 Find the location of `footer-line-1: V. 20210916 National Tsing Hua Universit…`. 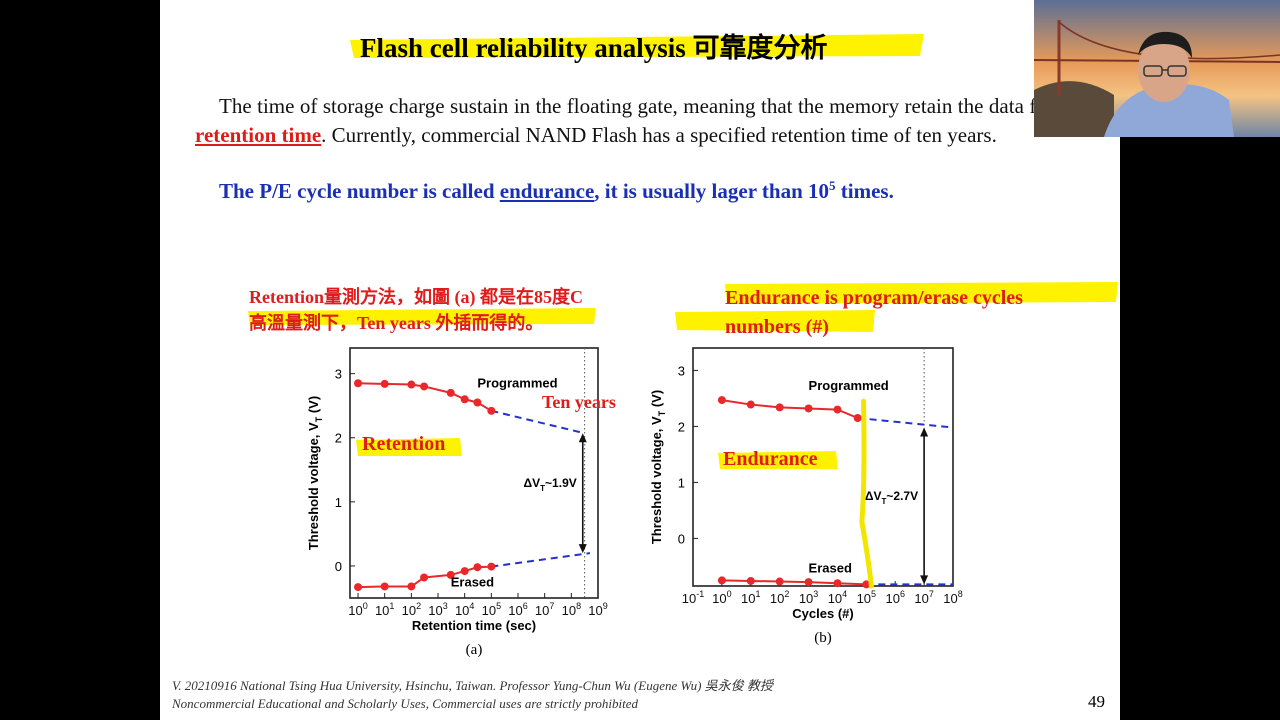

footer-line-1: V. 20210916 National Tsing Hua Universit… is located at coordinates (472, 685).